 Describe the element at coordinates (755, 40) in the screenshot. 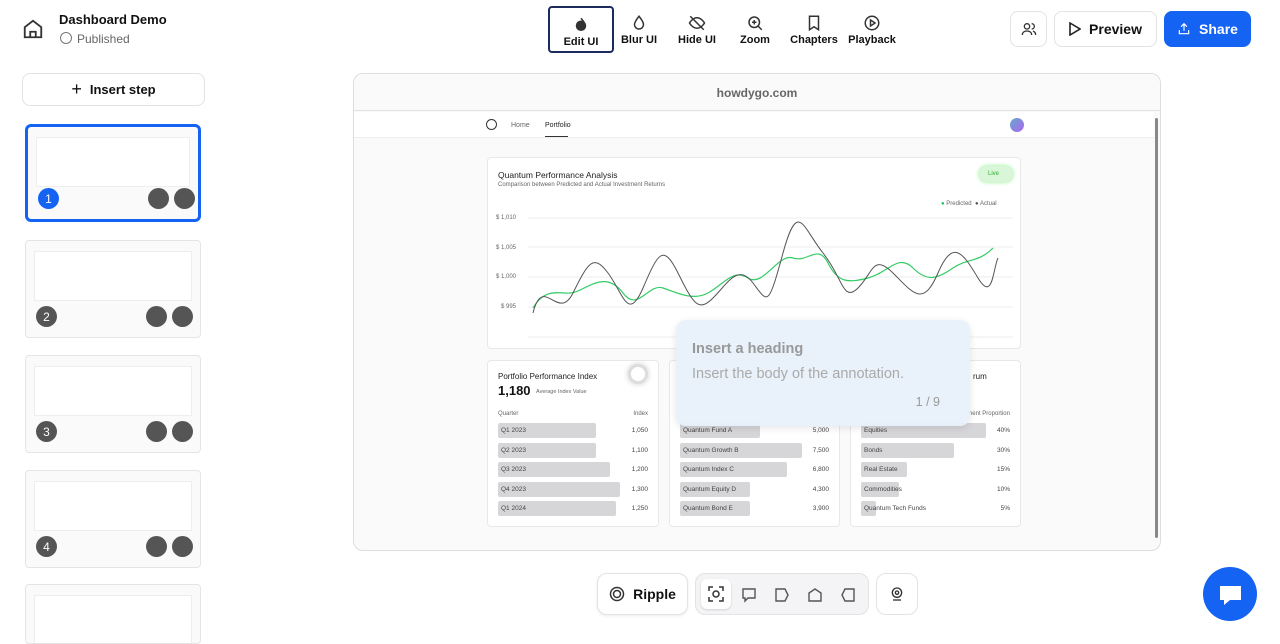

I see `tool-label: Zoom` at that location.